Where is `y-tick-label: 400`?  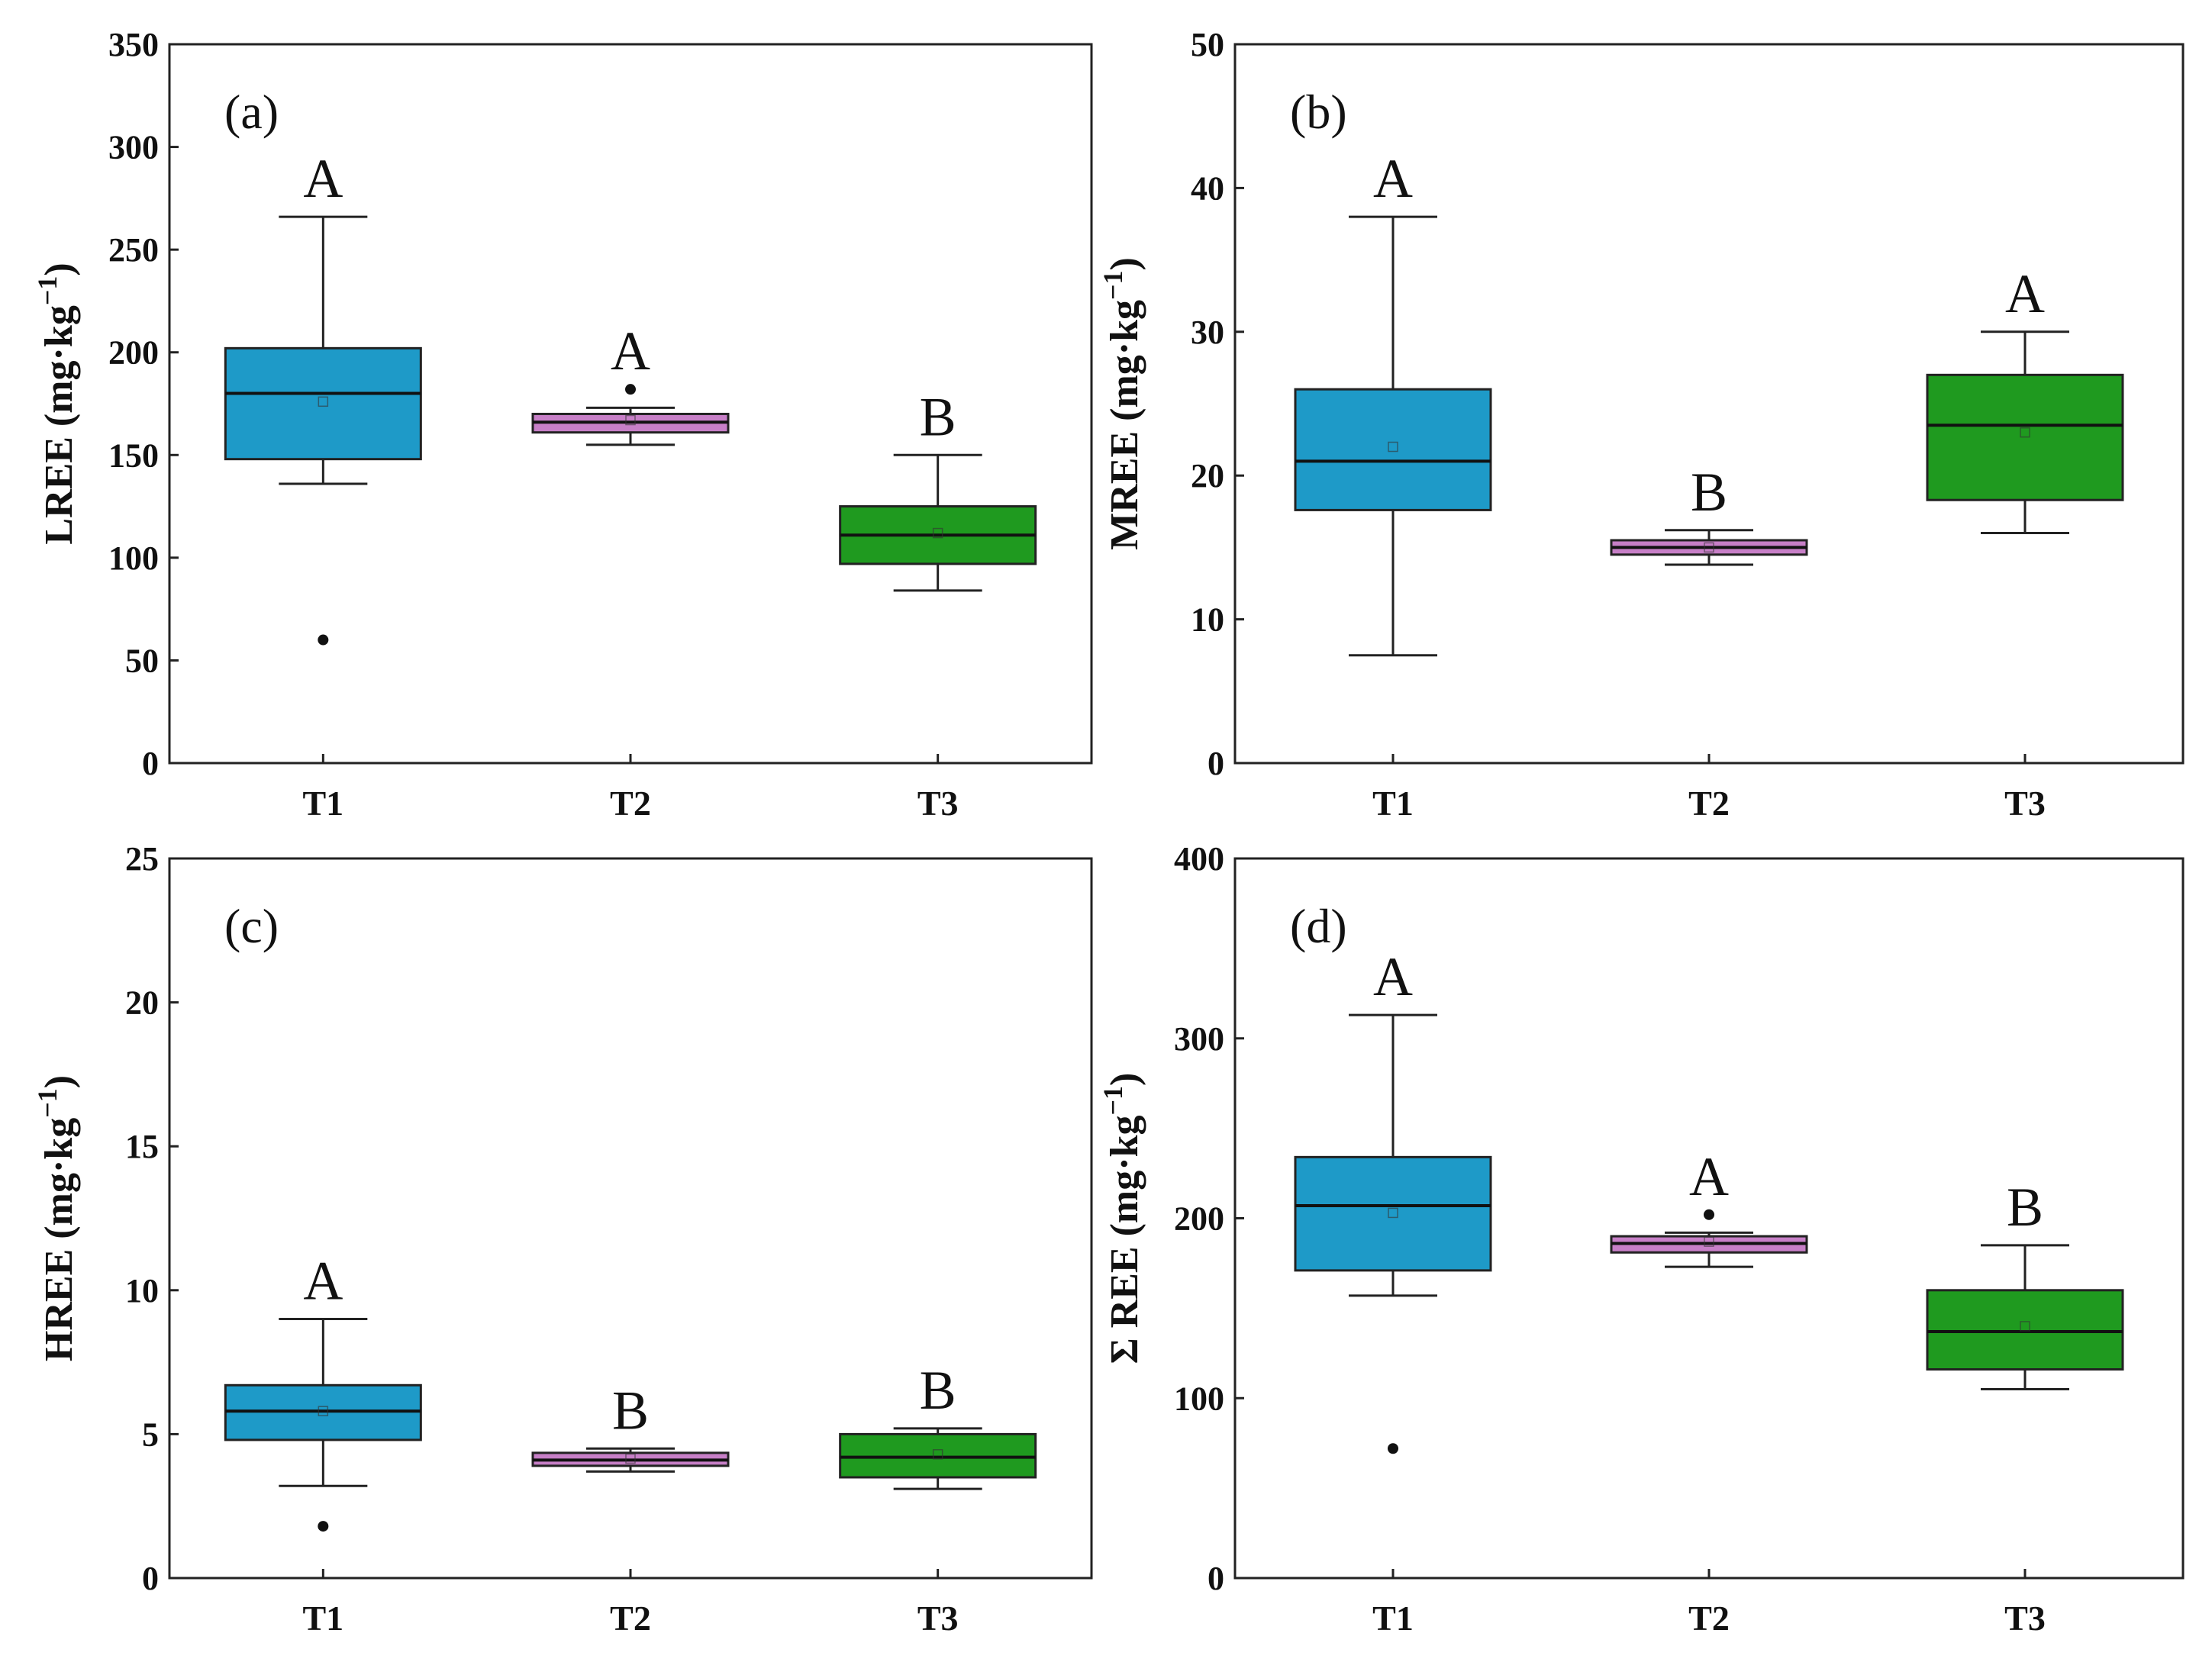
y-tick-label: 400 is located at coordinates (1199, 859).